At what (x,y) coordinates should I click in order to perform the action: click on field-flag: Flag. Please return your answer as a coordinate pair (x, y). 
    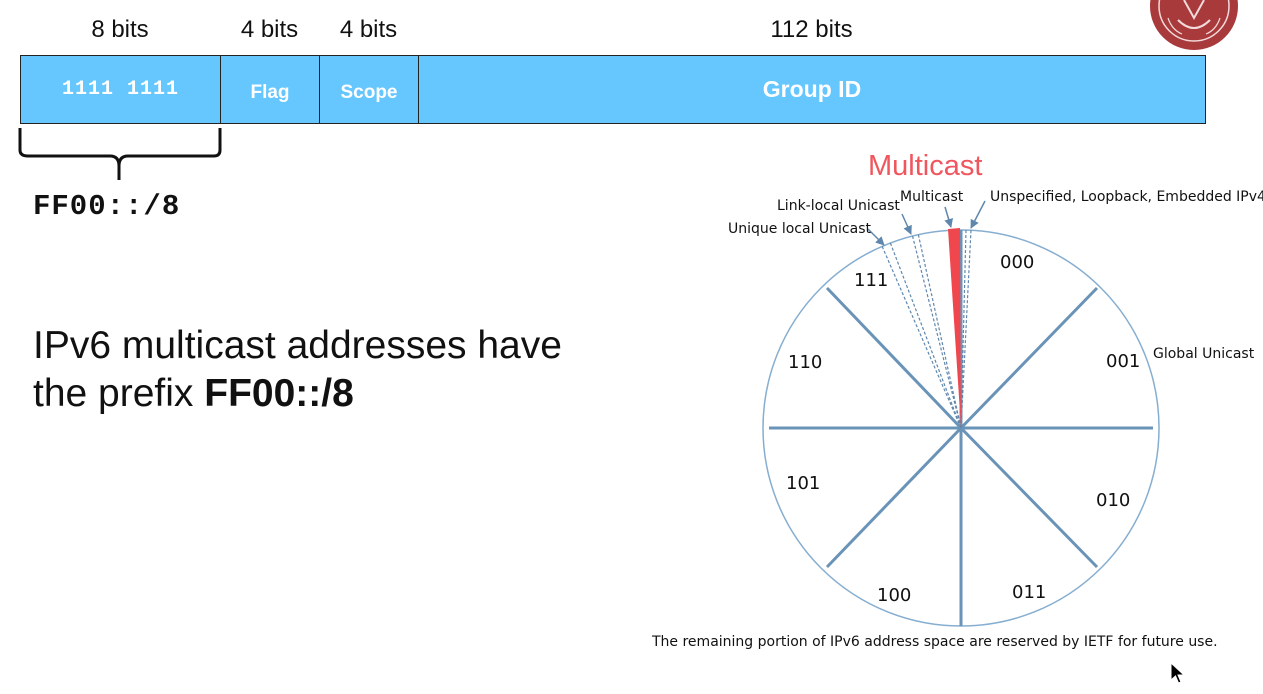
    Looking at the image, I should click on (270, 89).